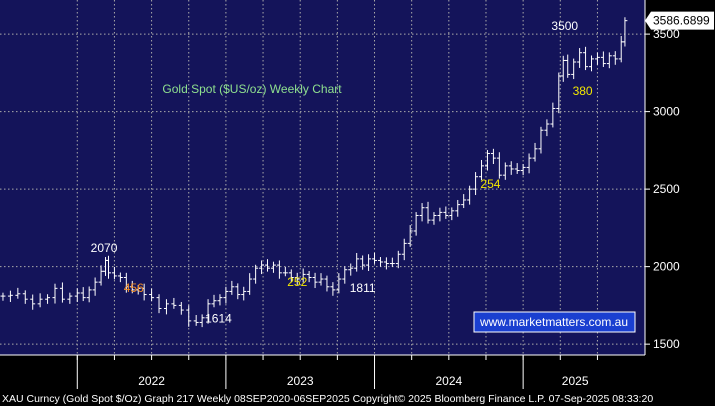 The image size is (715, 406). Describe the element at coordinates (300, 381) in the screenshot. I see `x-year-label: 2023` at that location.